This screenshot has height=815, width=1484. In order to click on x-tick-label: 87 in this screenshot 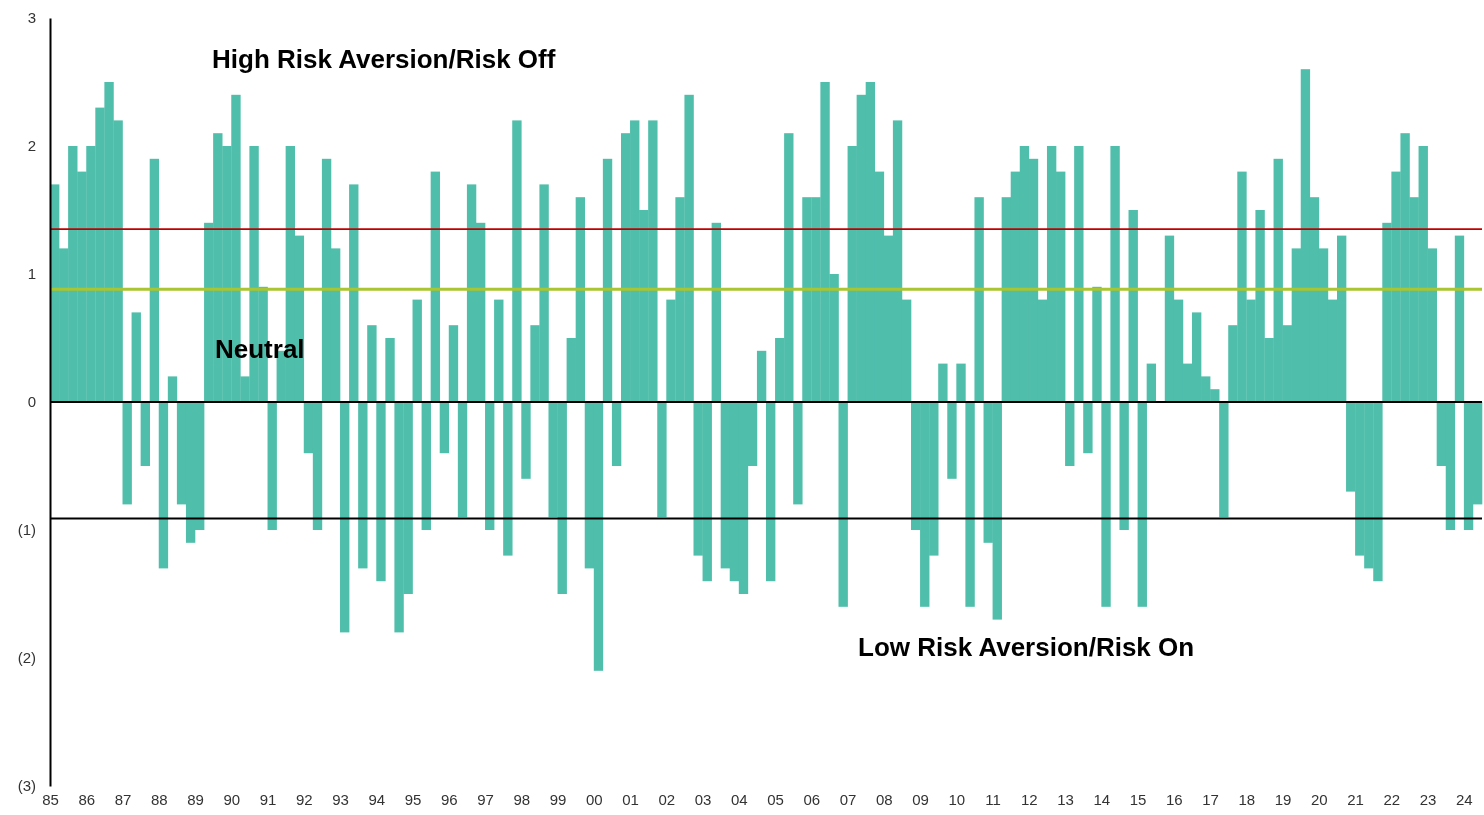, I will do `click(123, 799)`.